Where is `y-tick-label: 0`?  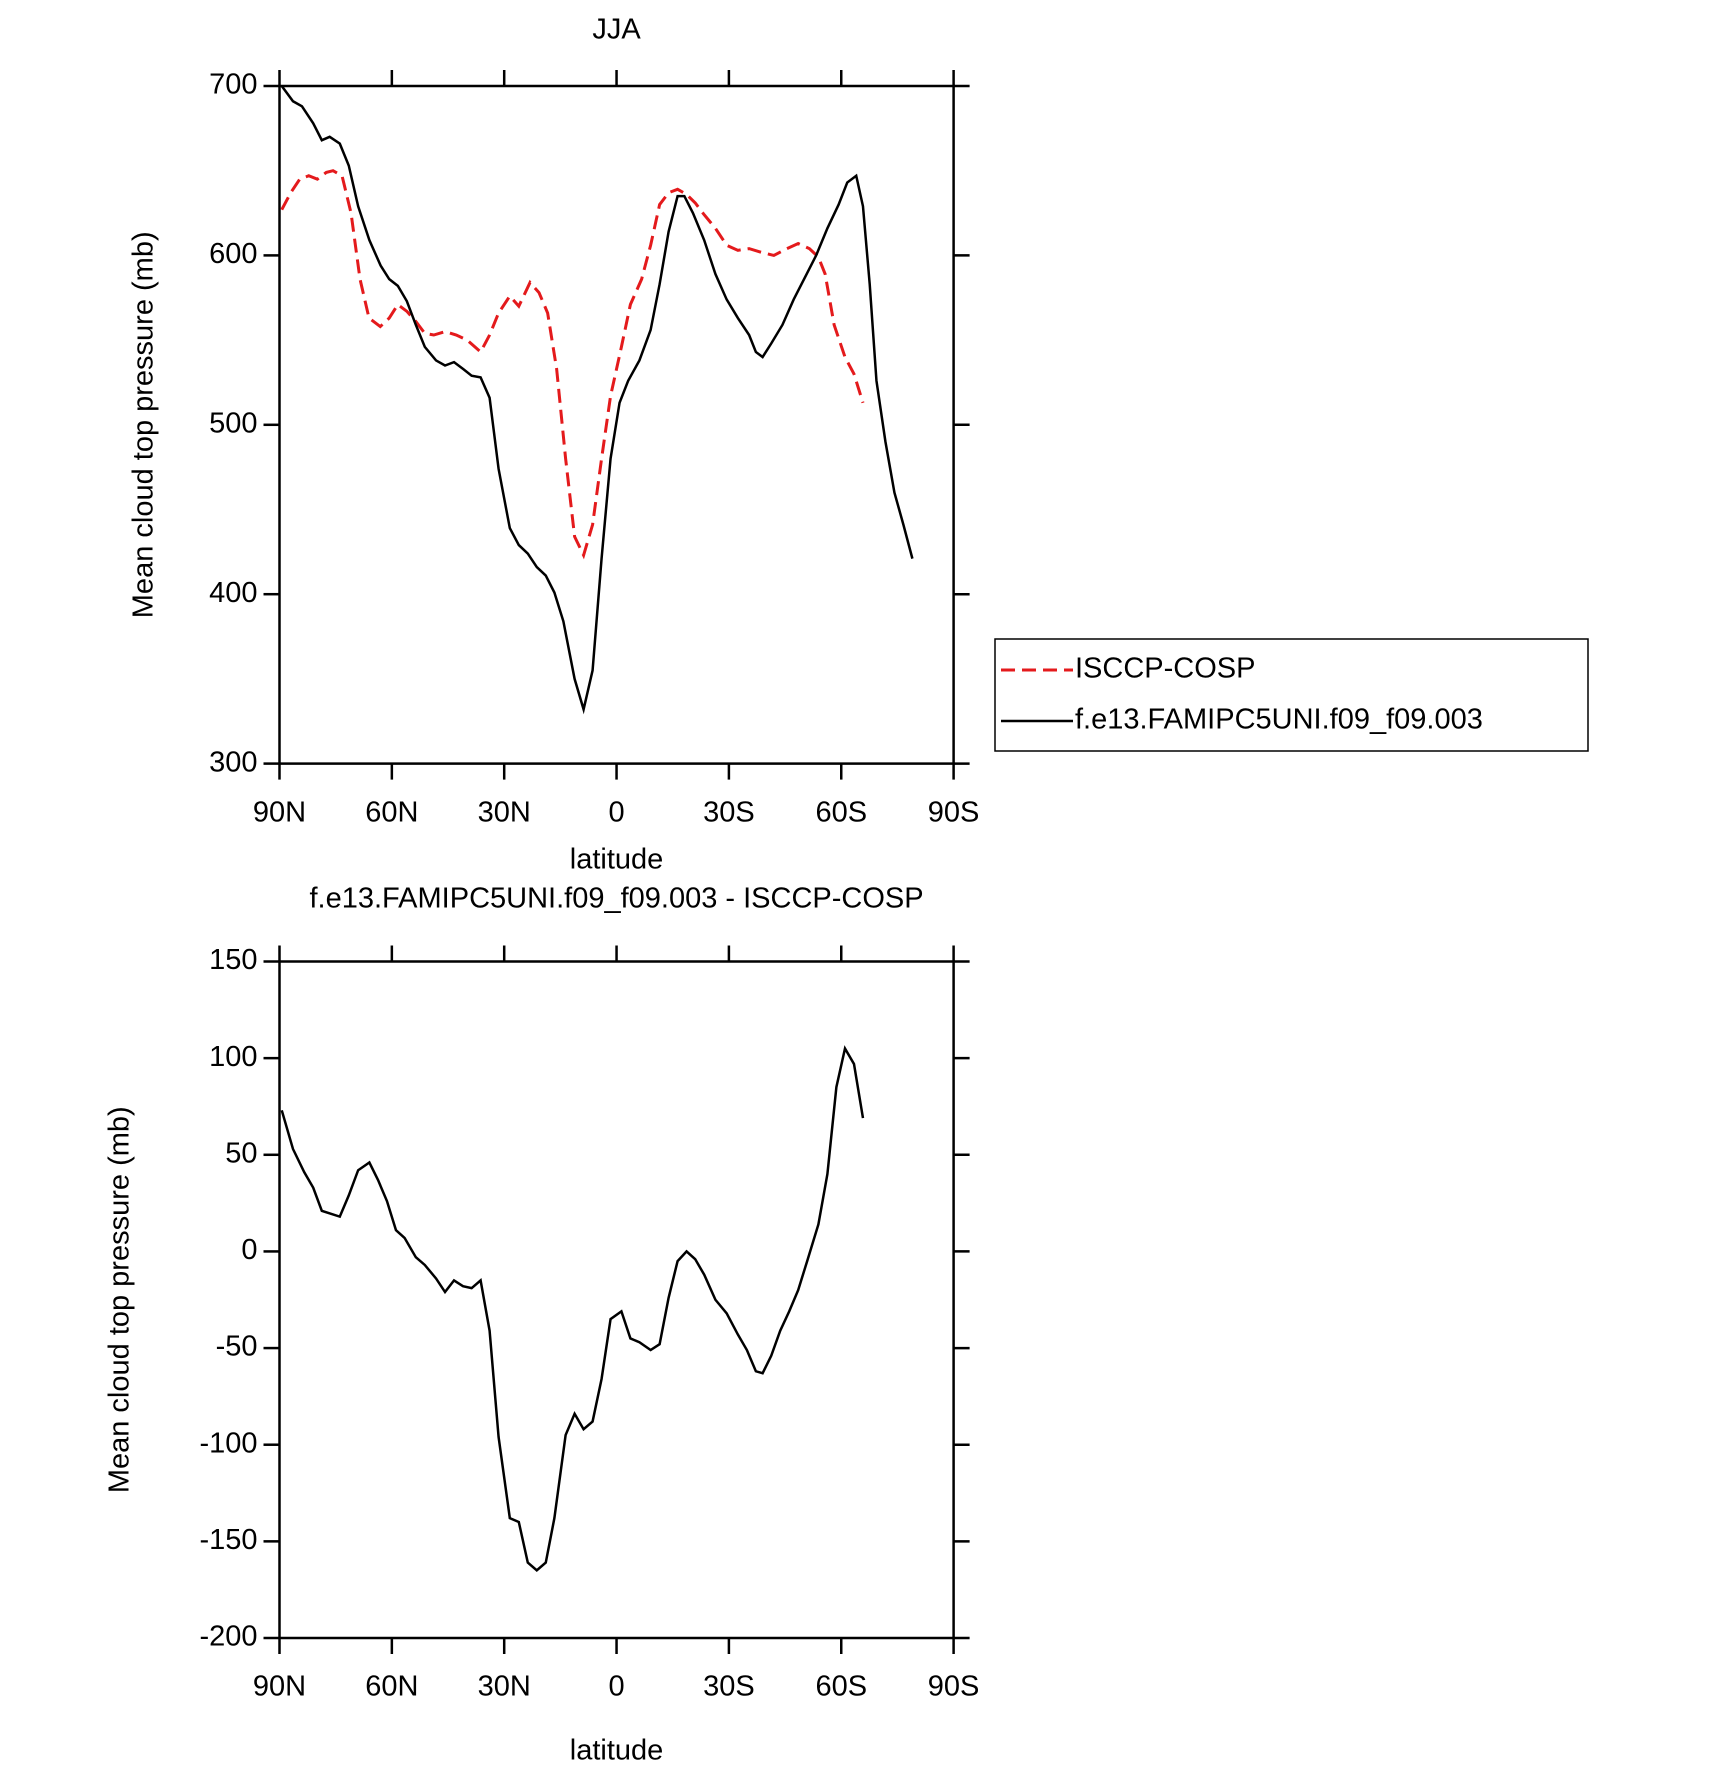
y-tick-label: 0 is located at coordinates (249, 1250).